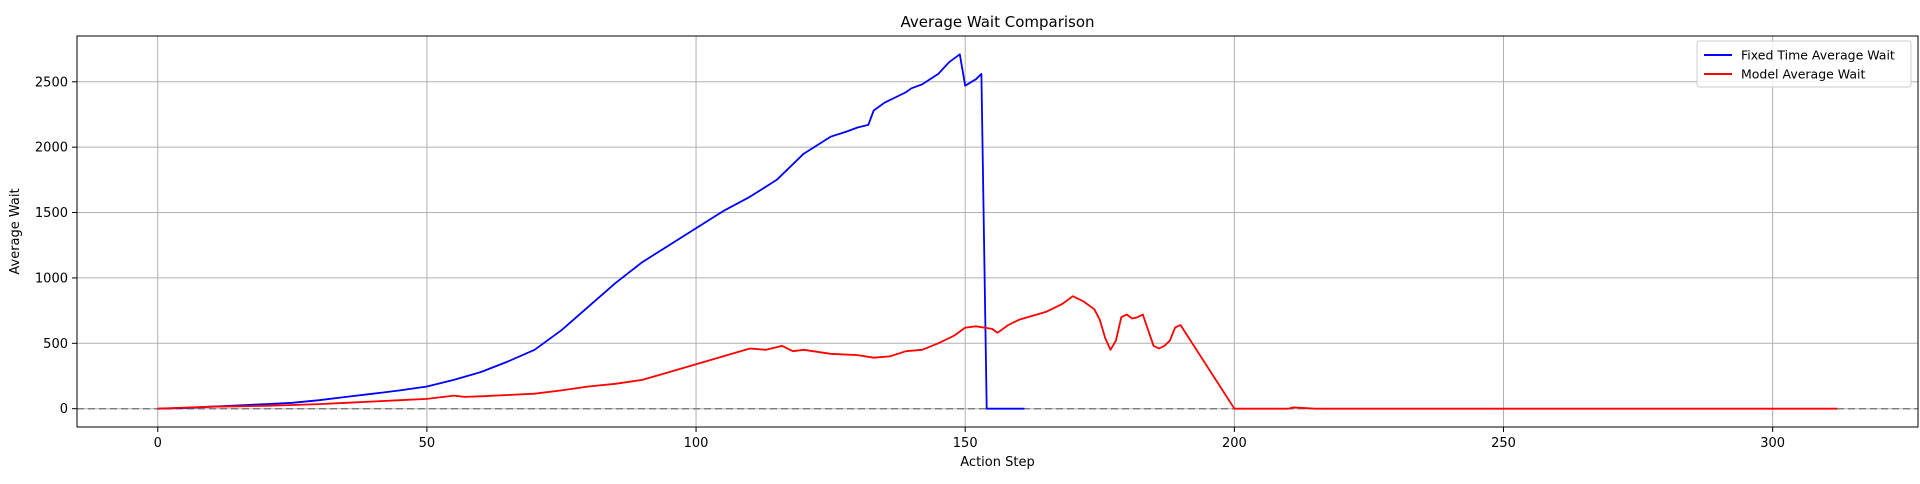  I want to click on x-tick-label: 50, so click(427, 443).